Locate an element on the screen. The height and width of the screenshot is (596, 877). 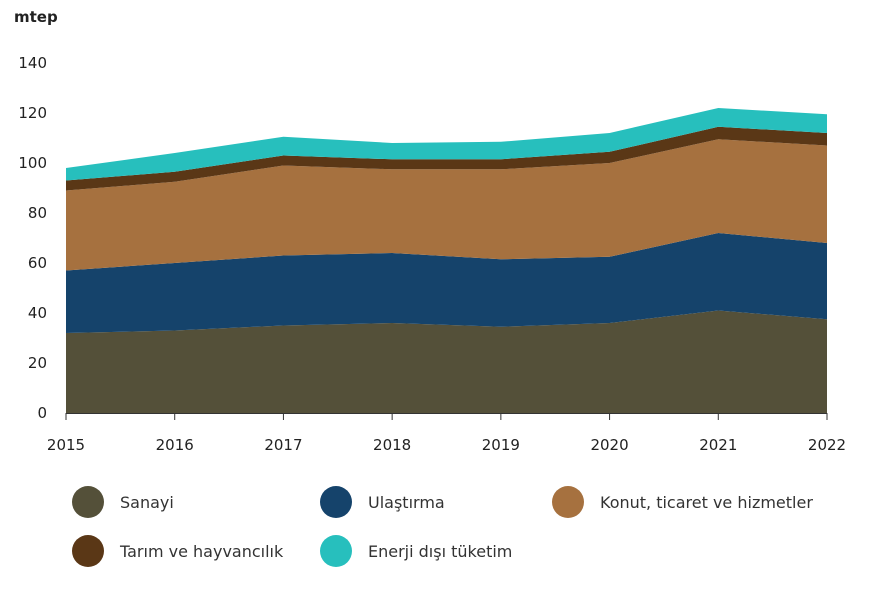
x-tick-label: 2018 is located at coordinates (392, 445).